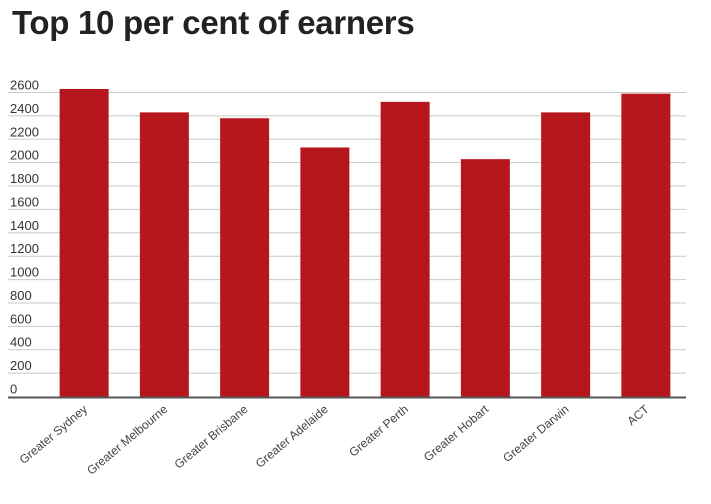  I want to click on y-tick-label: 1800, so click(24, 178).